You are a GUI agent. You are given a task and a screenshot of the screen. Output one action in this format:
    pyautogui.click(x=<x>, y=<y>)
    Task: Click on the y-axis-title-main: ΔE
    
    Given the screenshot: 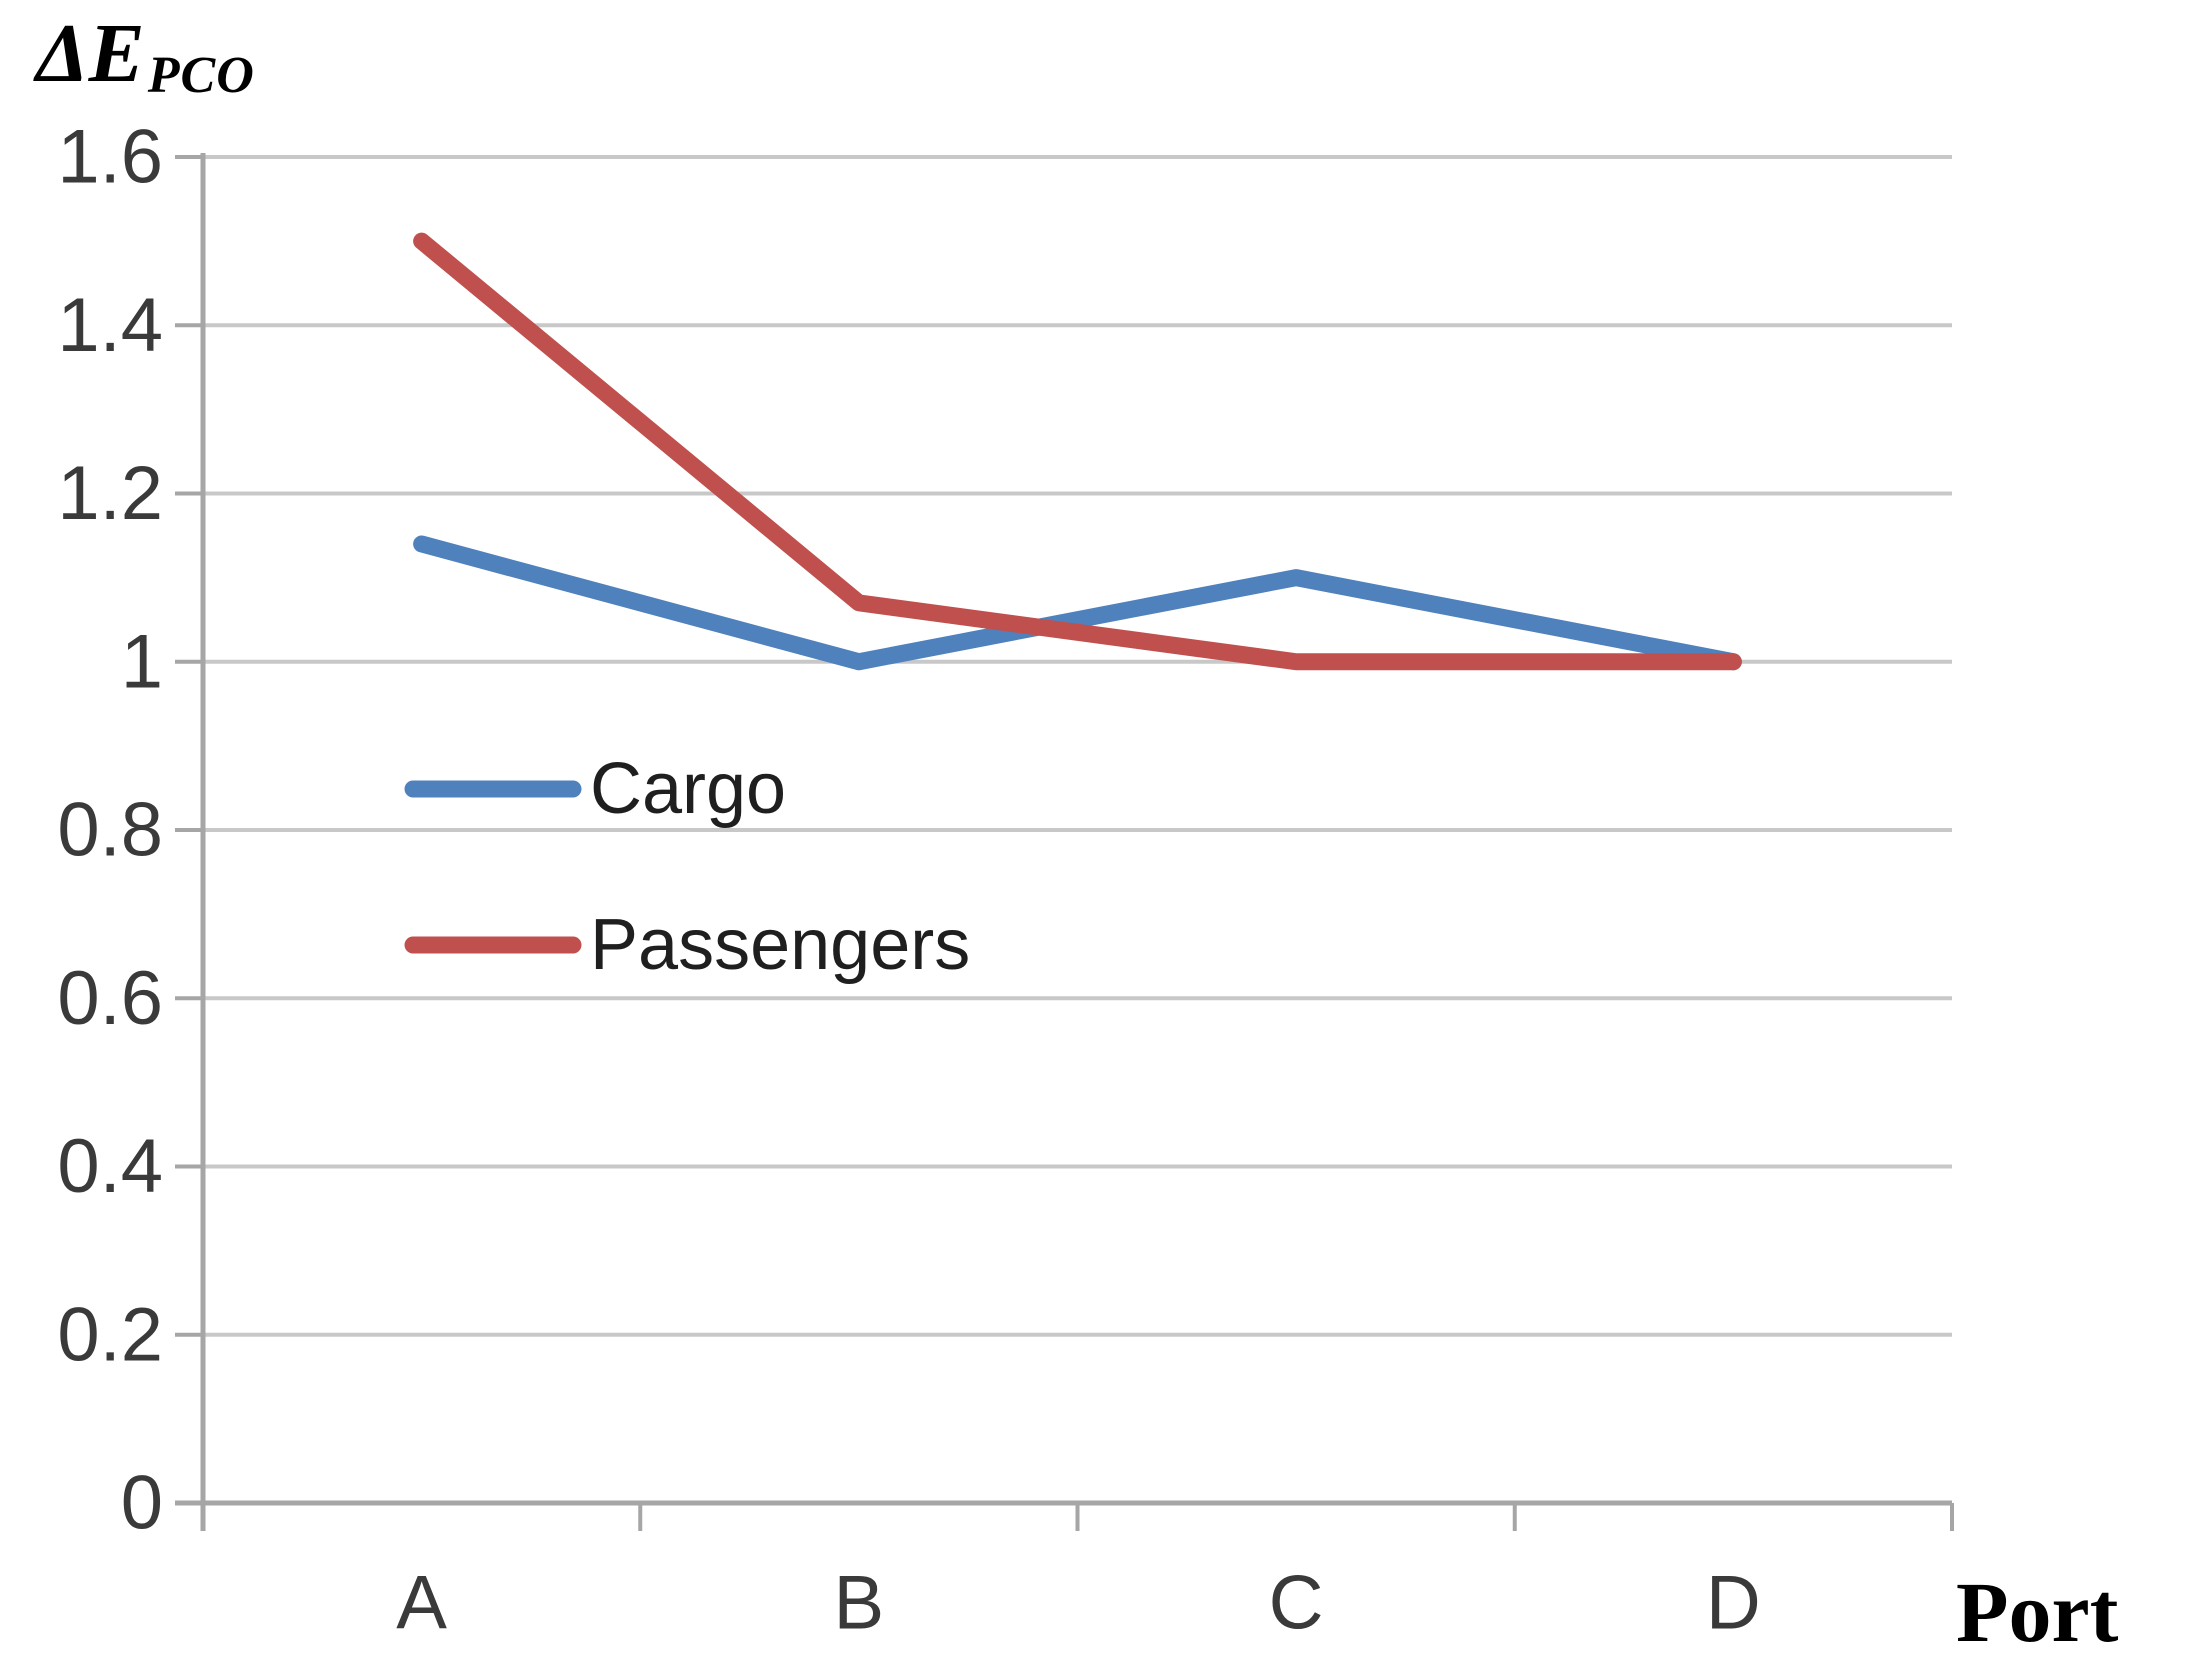 What is the action you would take?
    pyautogui.click(x=90, y=53)
    